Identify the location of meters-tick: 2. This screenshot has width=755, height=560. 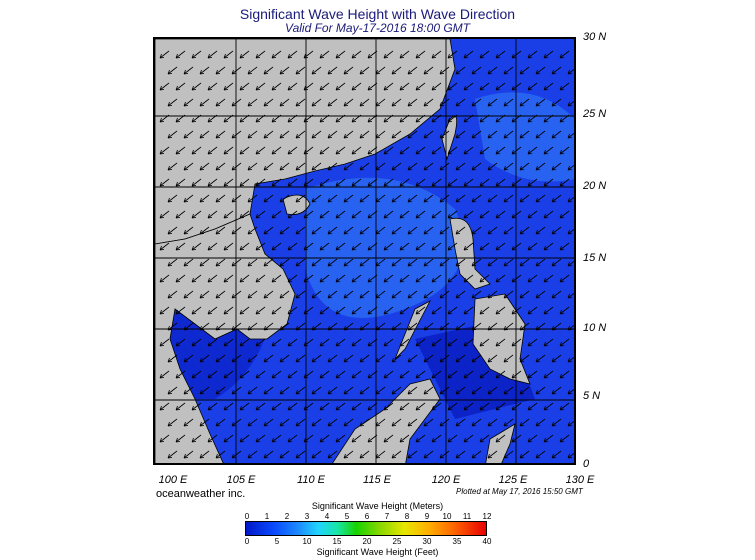
(287, 516).